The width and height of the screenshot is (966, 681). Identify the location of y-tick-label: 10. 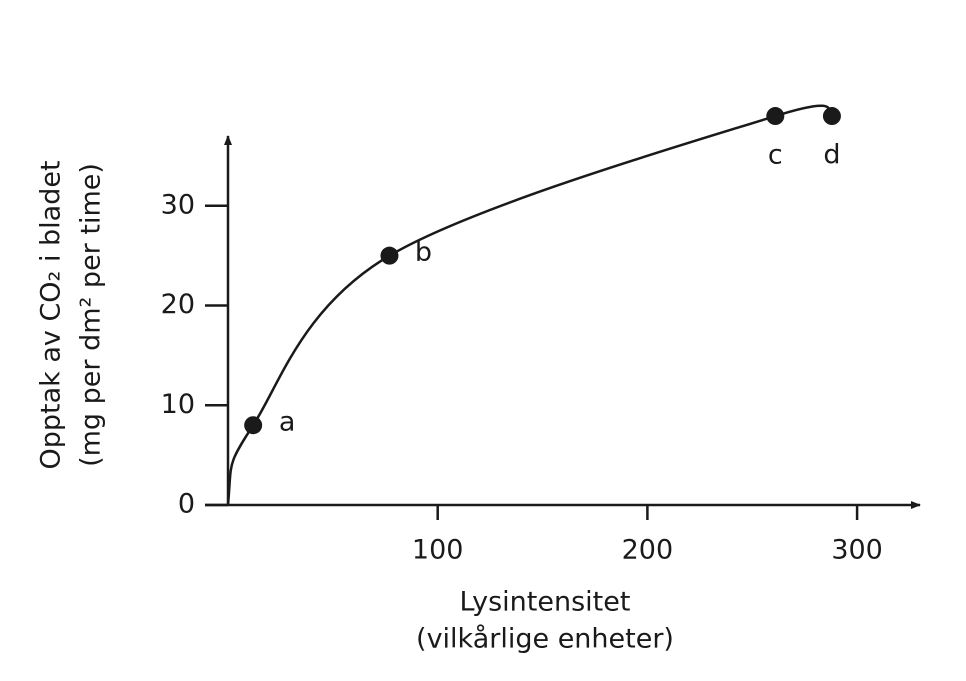
(178, 404).